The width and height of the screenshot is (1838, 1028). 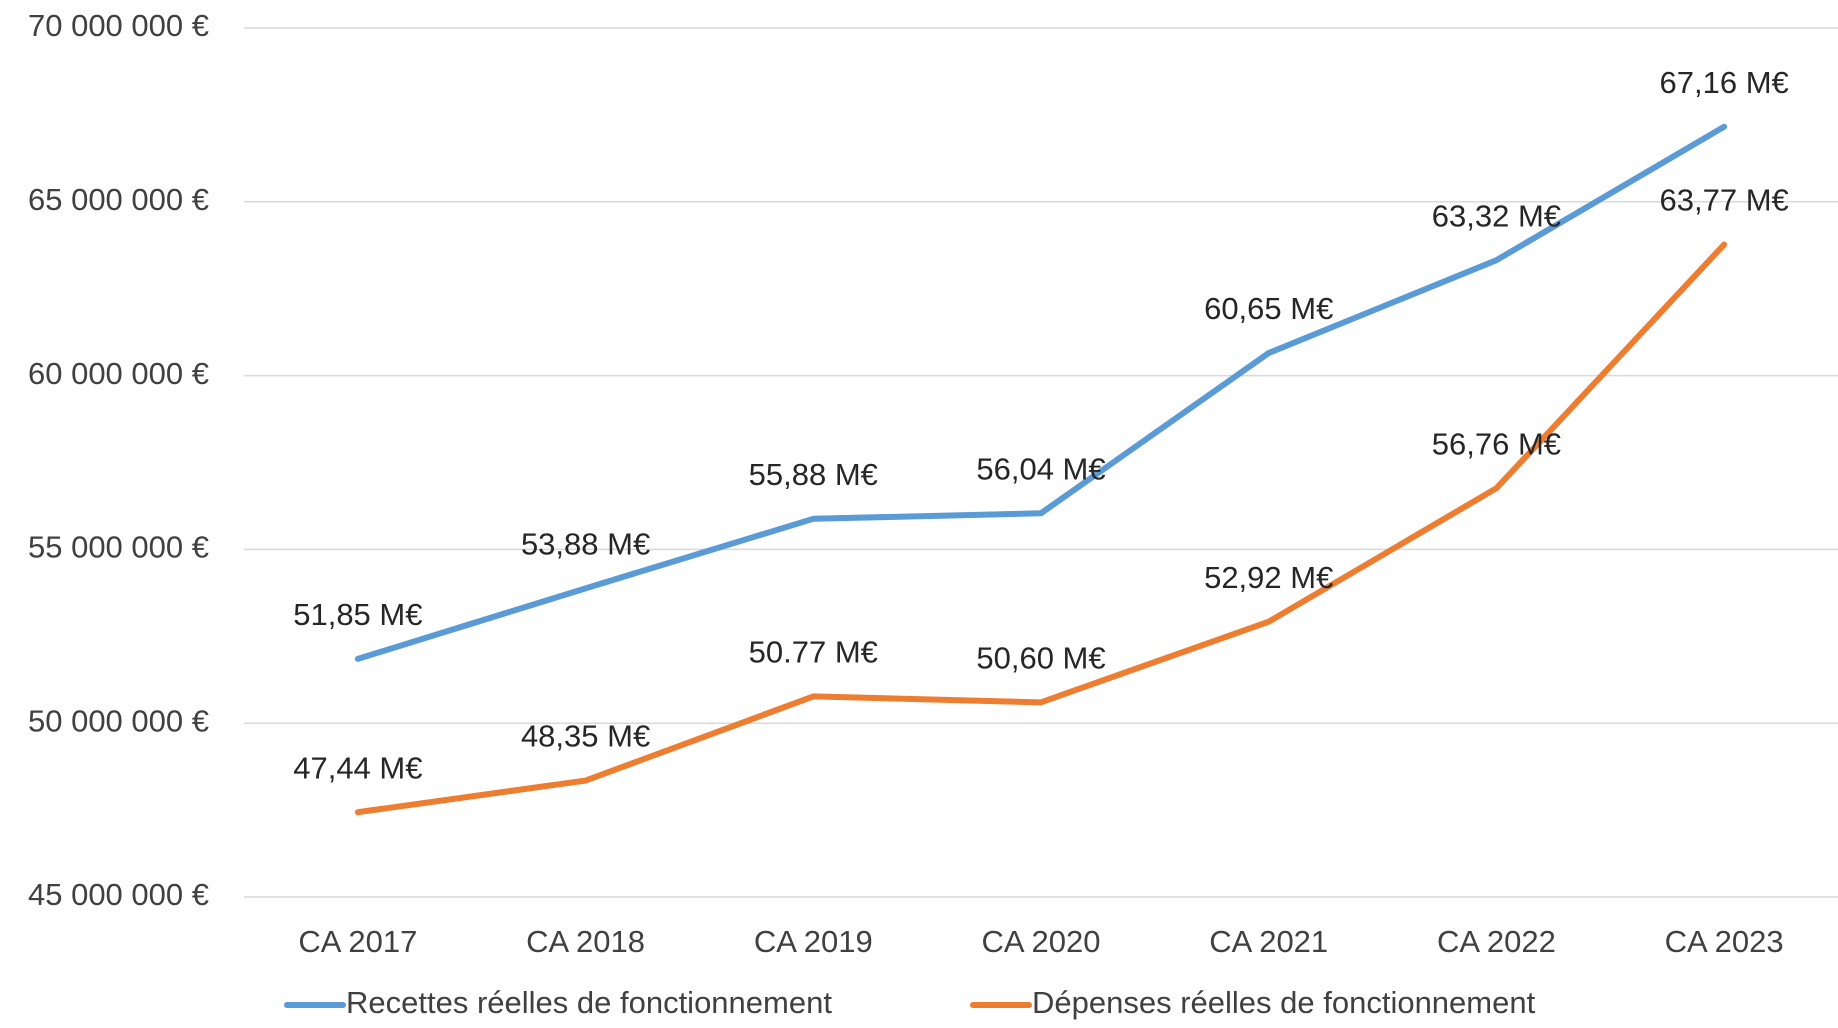 I want to click on data-label: 50,60 M€, so click(x=1040, y=658).